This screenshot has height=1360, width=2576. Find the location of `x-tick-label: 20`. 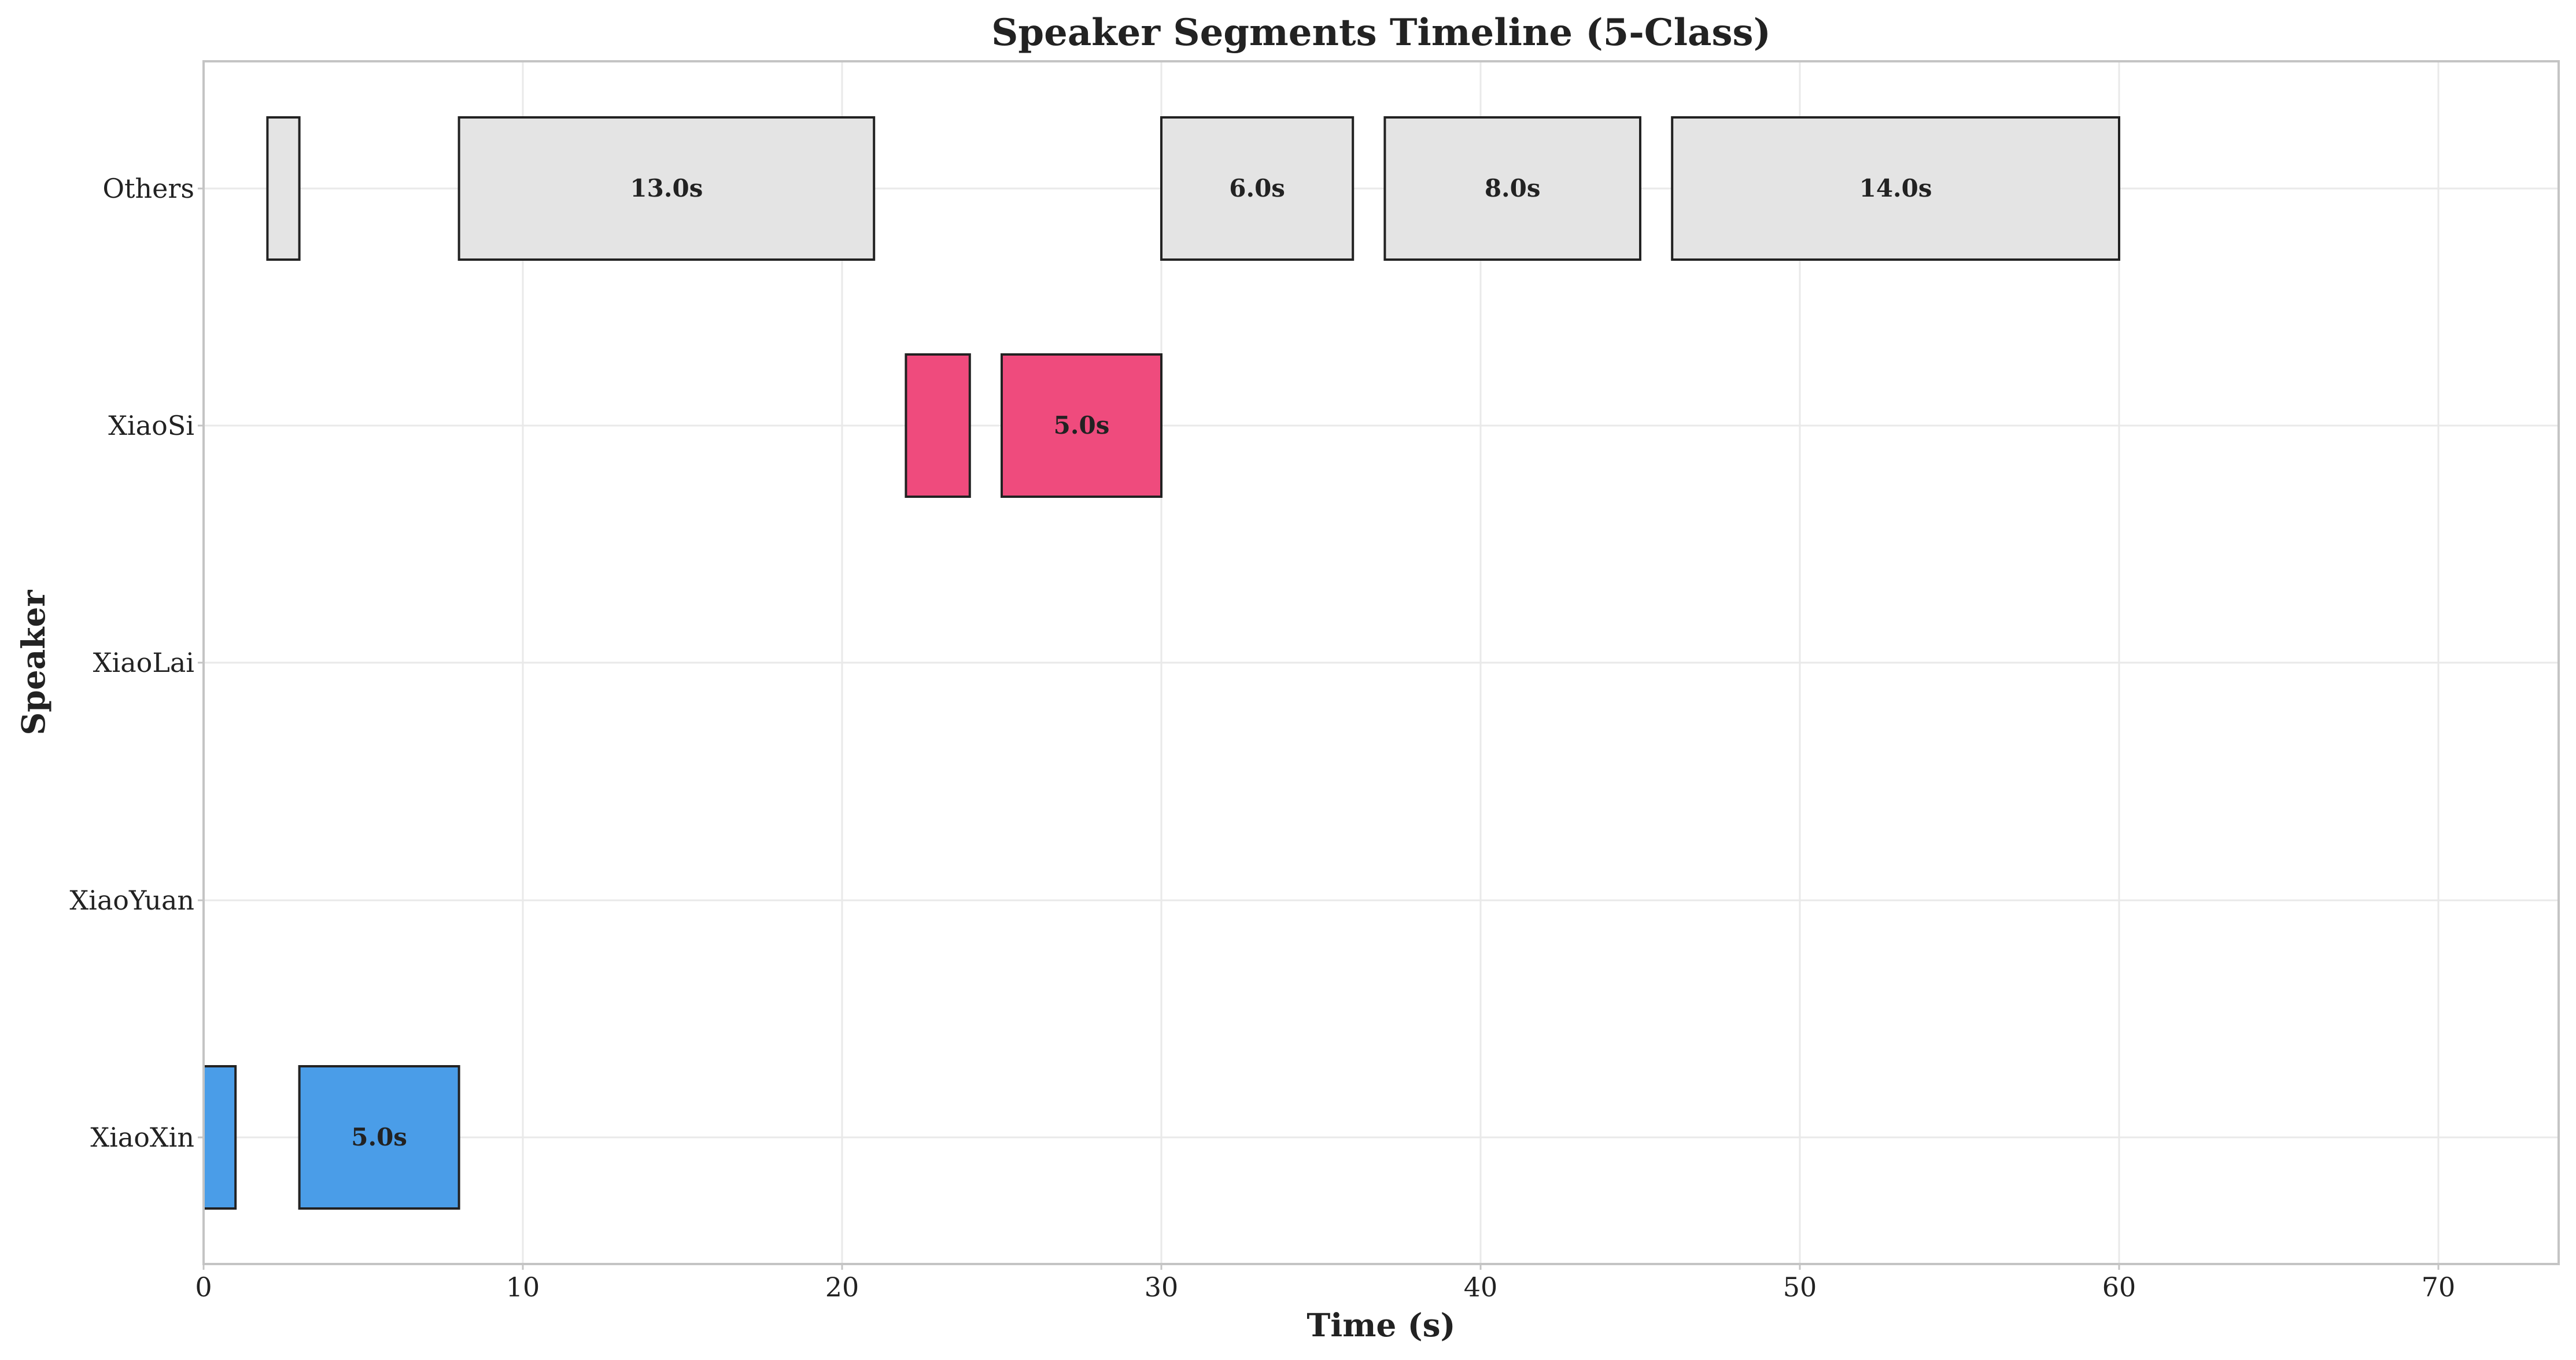

x-tick-label: 20 is located at coordinates (842, 1287).